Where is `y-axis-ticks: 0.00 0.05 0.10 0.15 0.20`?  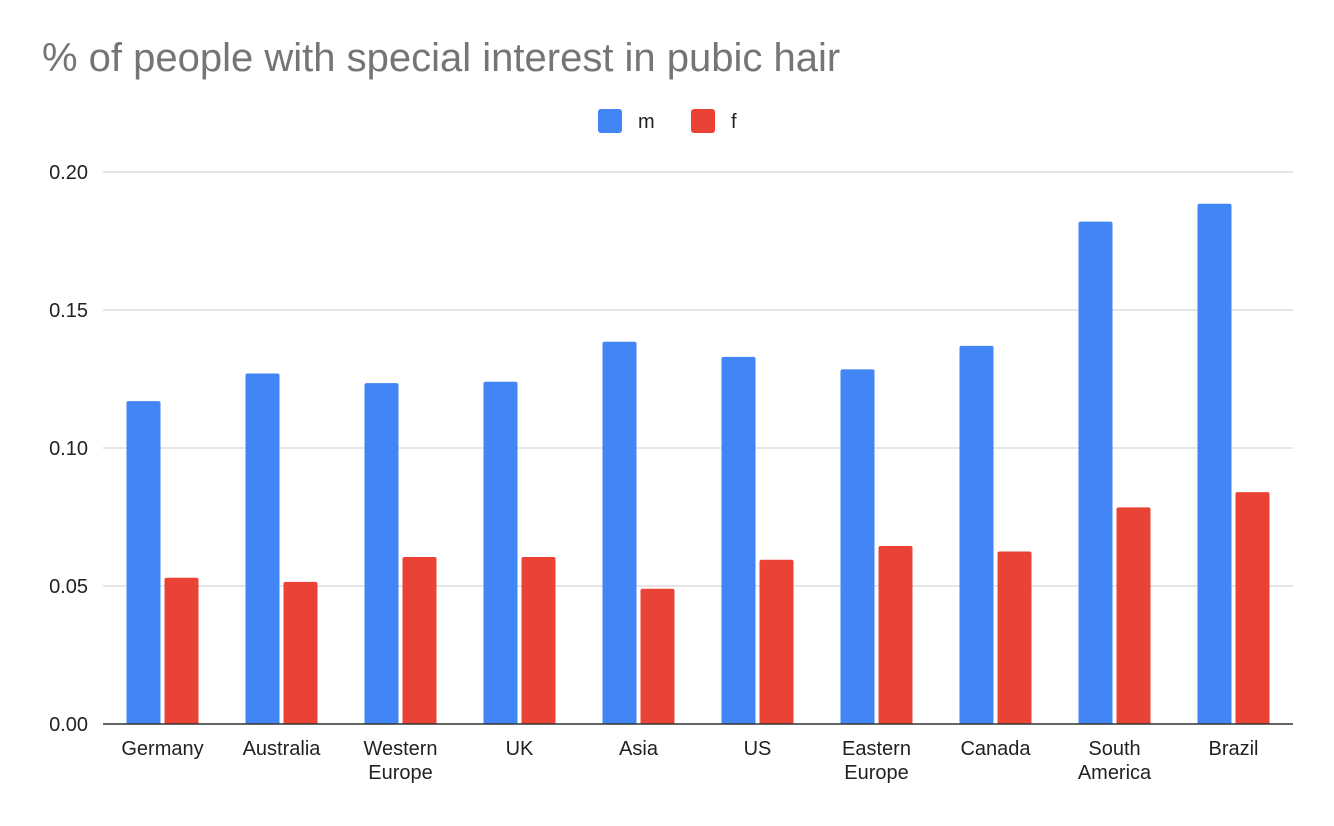 y-axis-ticks: 0.00 0.05 0.10 0.15 0.20 is located at coordinates (68, 449).